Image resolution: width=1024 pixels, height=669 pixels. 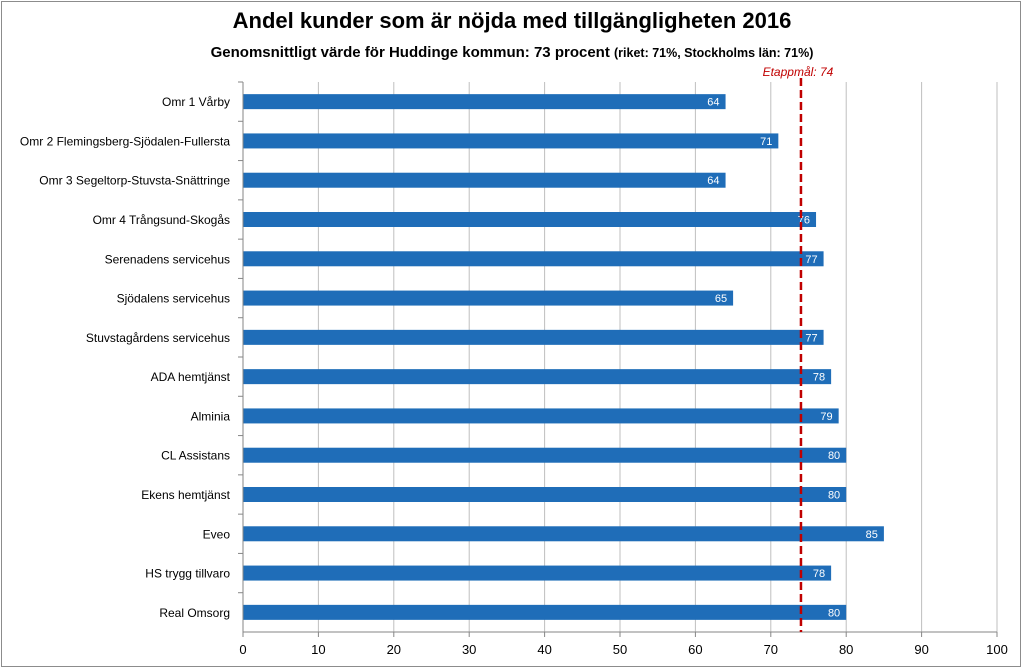 I want to click on category-label: Omr 4 Trångsund-Skogås, so click(x=161, y=220).